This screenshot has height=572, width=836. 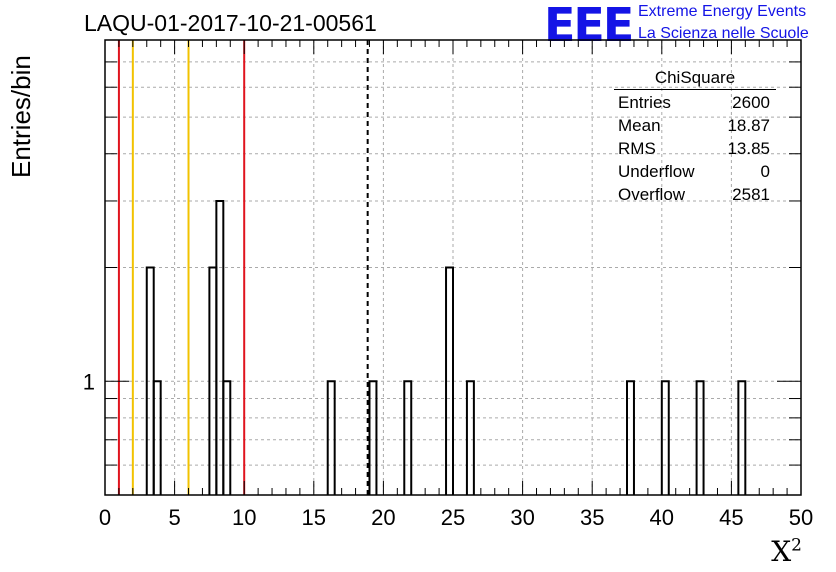 I want to click on stats-label: Underflow, so click(x=656, y=171).